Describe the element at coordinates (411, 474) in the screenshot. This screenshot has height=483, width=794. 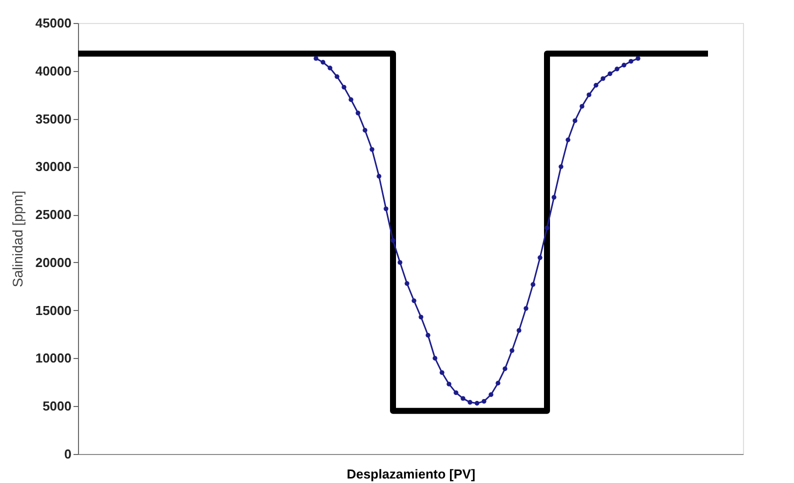
I see `x-axis-title: Desplazamiento [PV]` at that location.